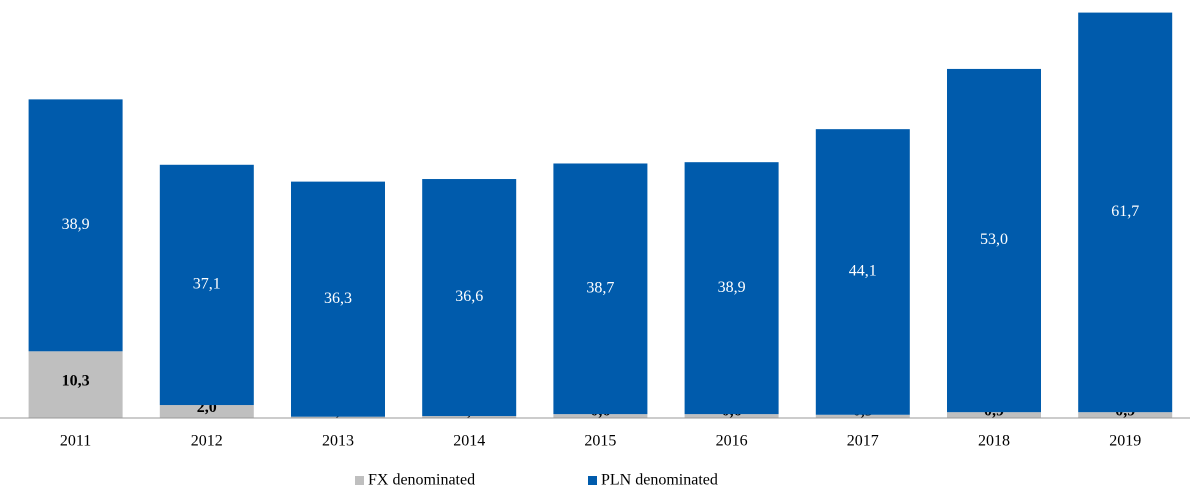 The height and width of the screenshot is (490, 1190). What do you see at coordinates (1125, 441) in the screenshot?
I see `x-tick-label: 2019` at bounding box center [1125, 441].